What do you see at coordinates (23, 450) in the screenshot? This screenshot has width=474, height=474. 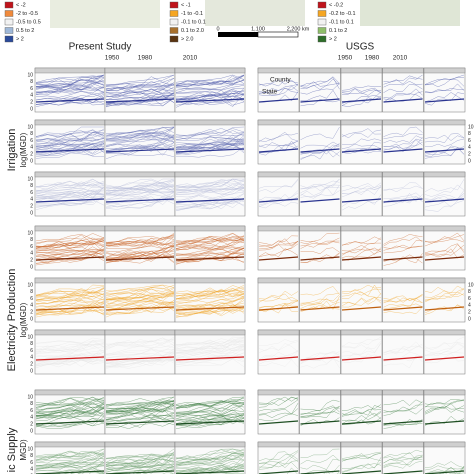 I see `row-unit: MGD)` at bounding box center [23, 450].